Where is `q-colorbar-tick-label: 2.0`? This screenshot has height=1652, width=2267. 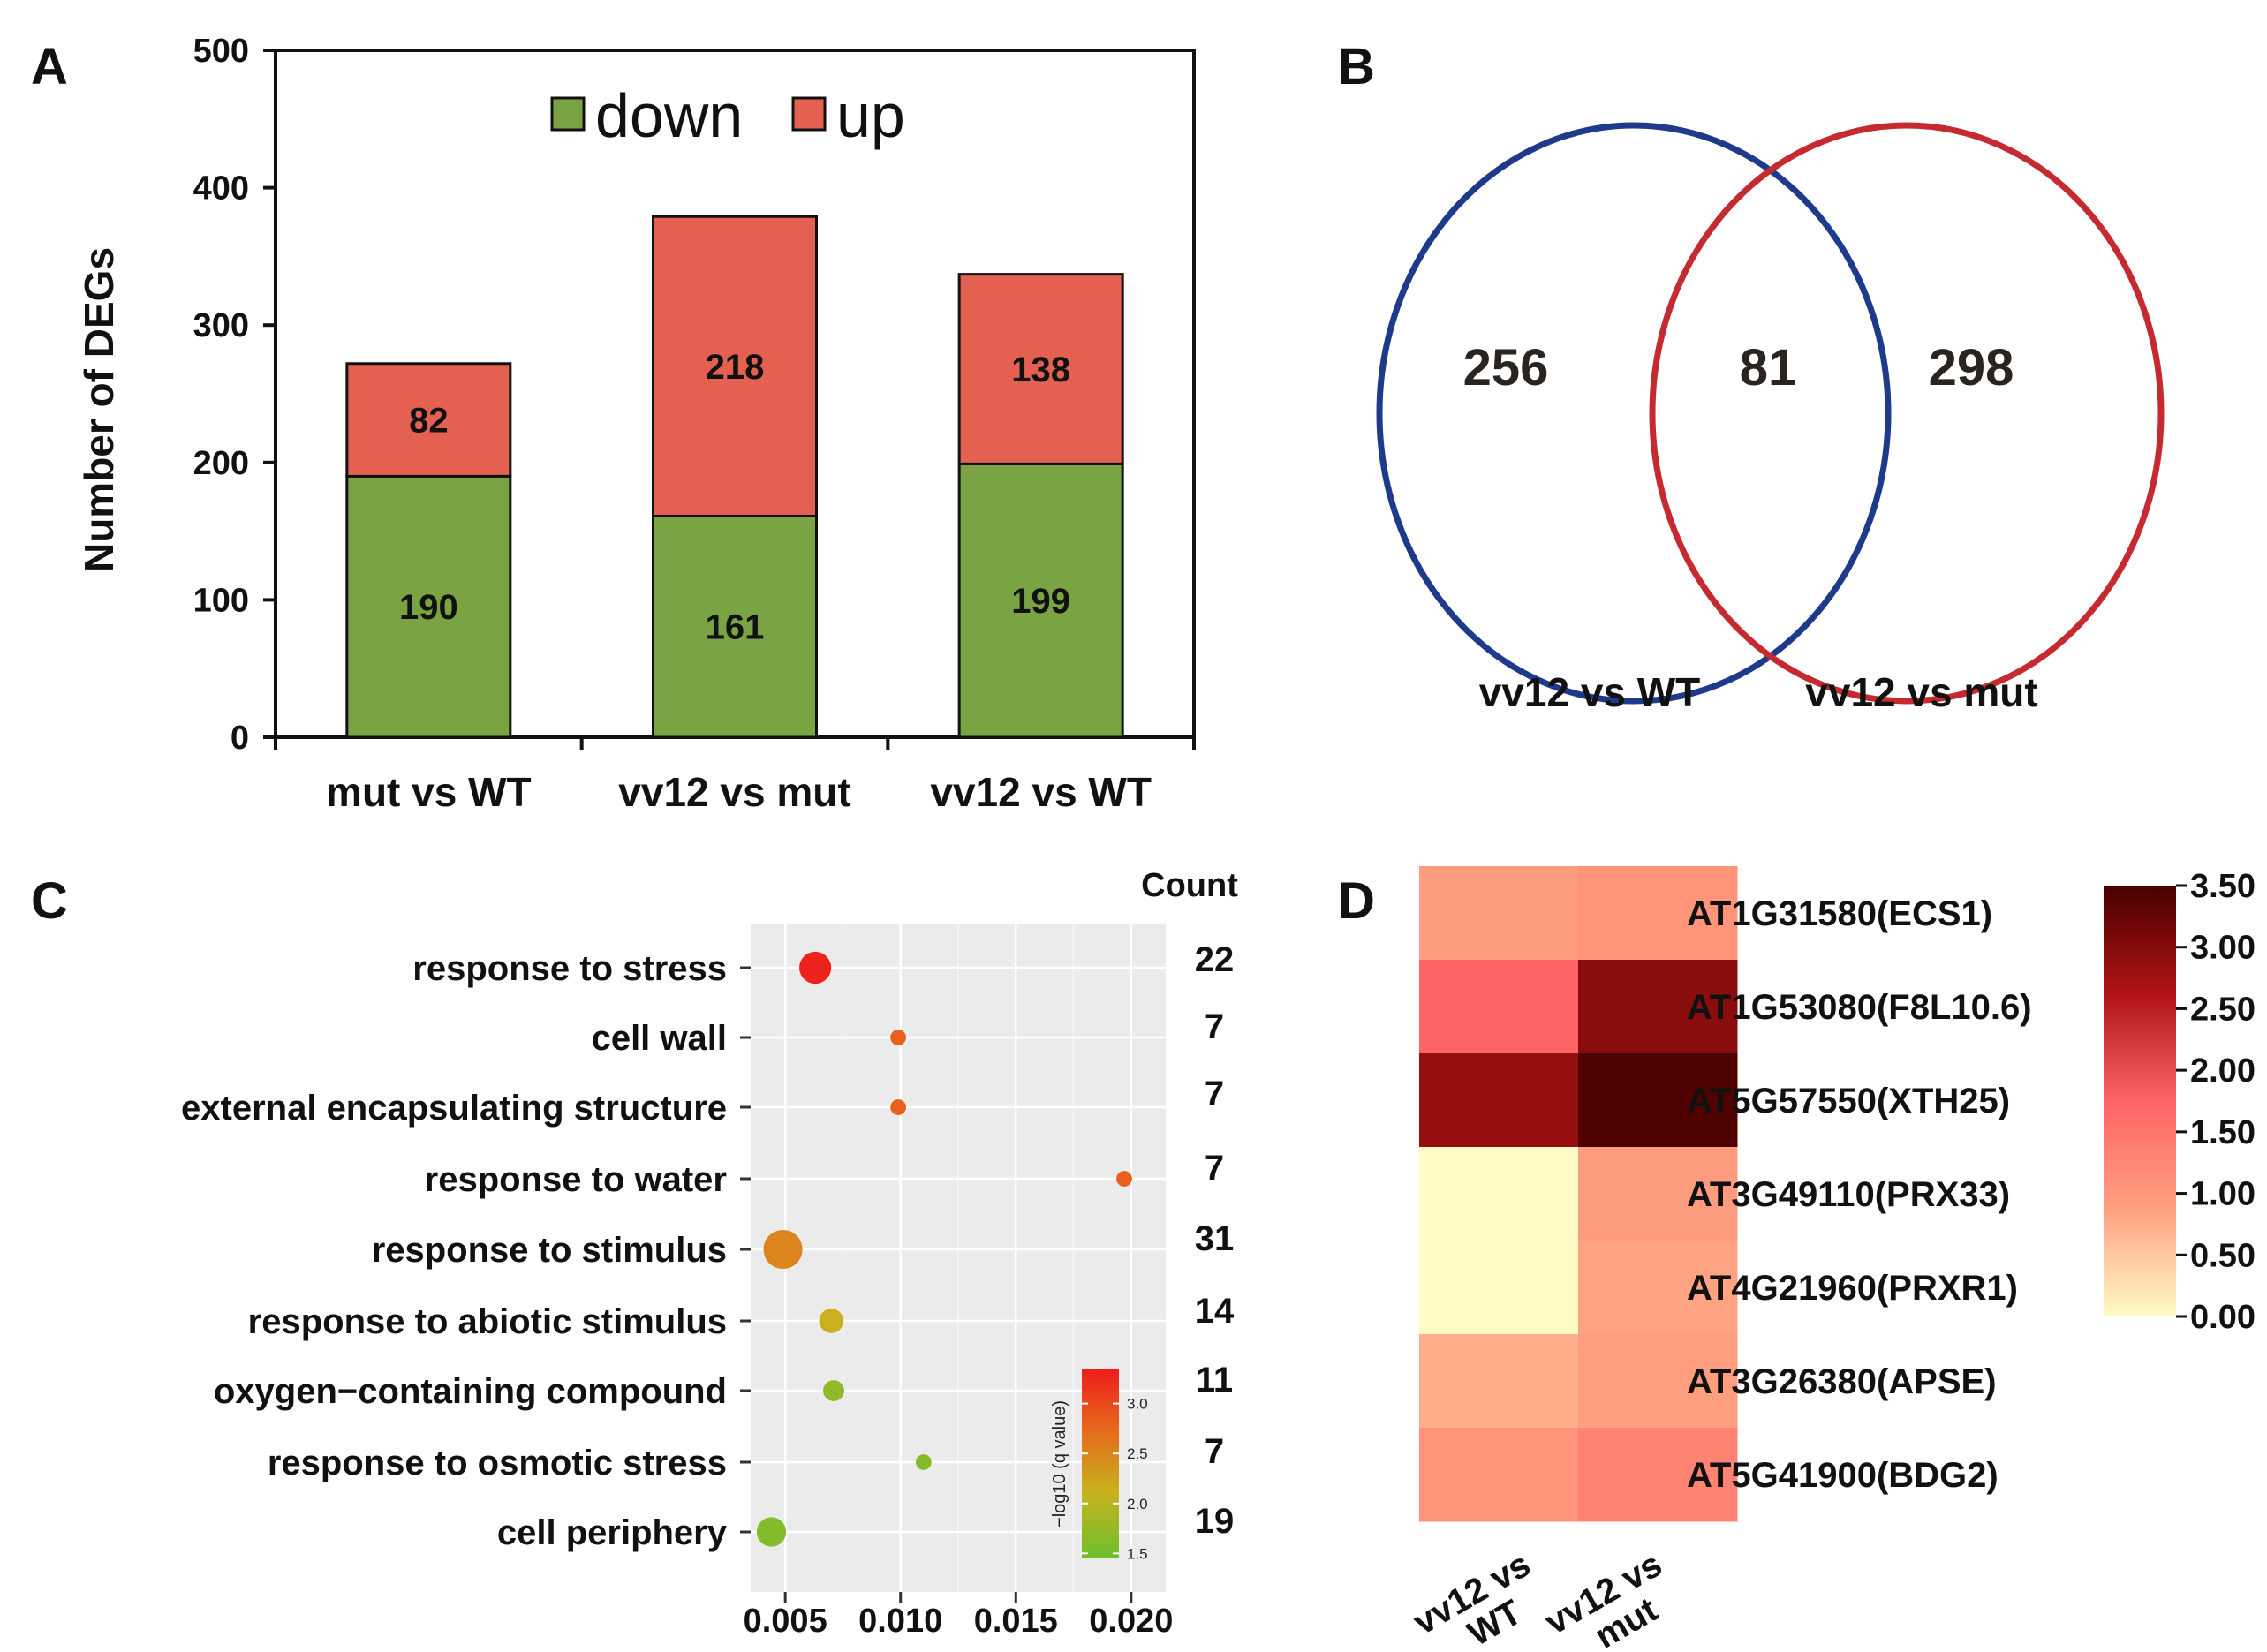
q-colorbar-tick-label: 2.0 is located at coordinates (1138, 1504).